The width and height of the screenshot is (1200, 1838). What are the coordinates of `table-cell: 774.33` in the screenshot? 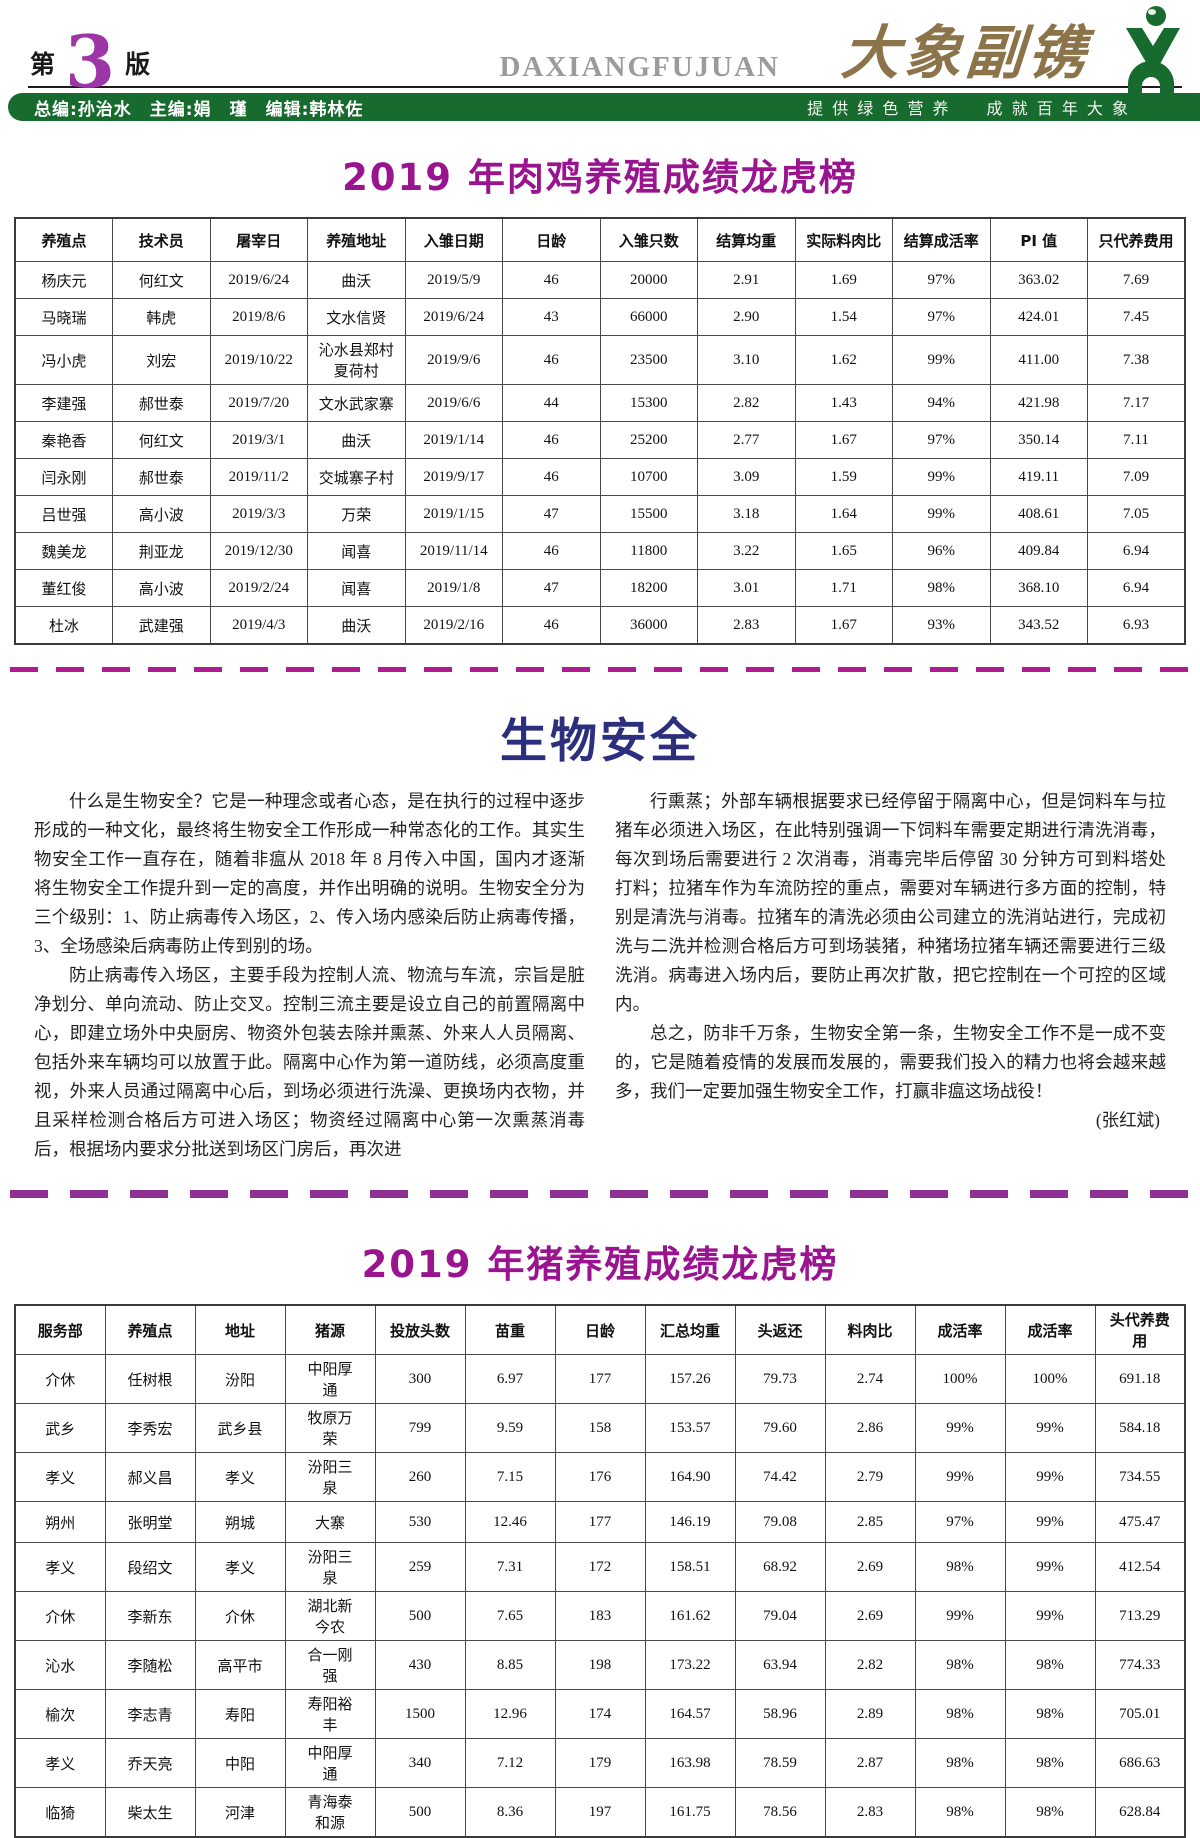 It's located at (1140, 1665).